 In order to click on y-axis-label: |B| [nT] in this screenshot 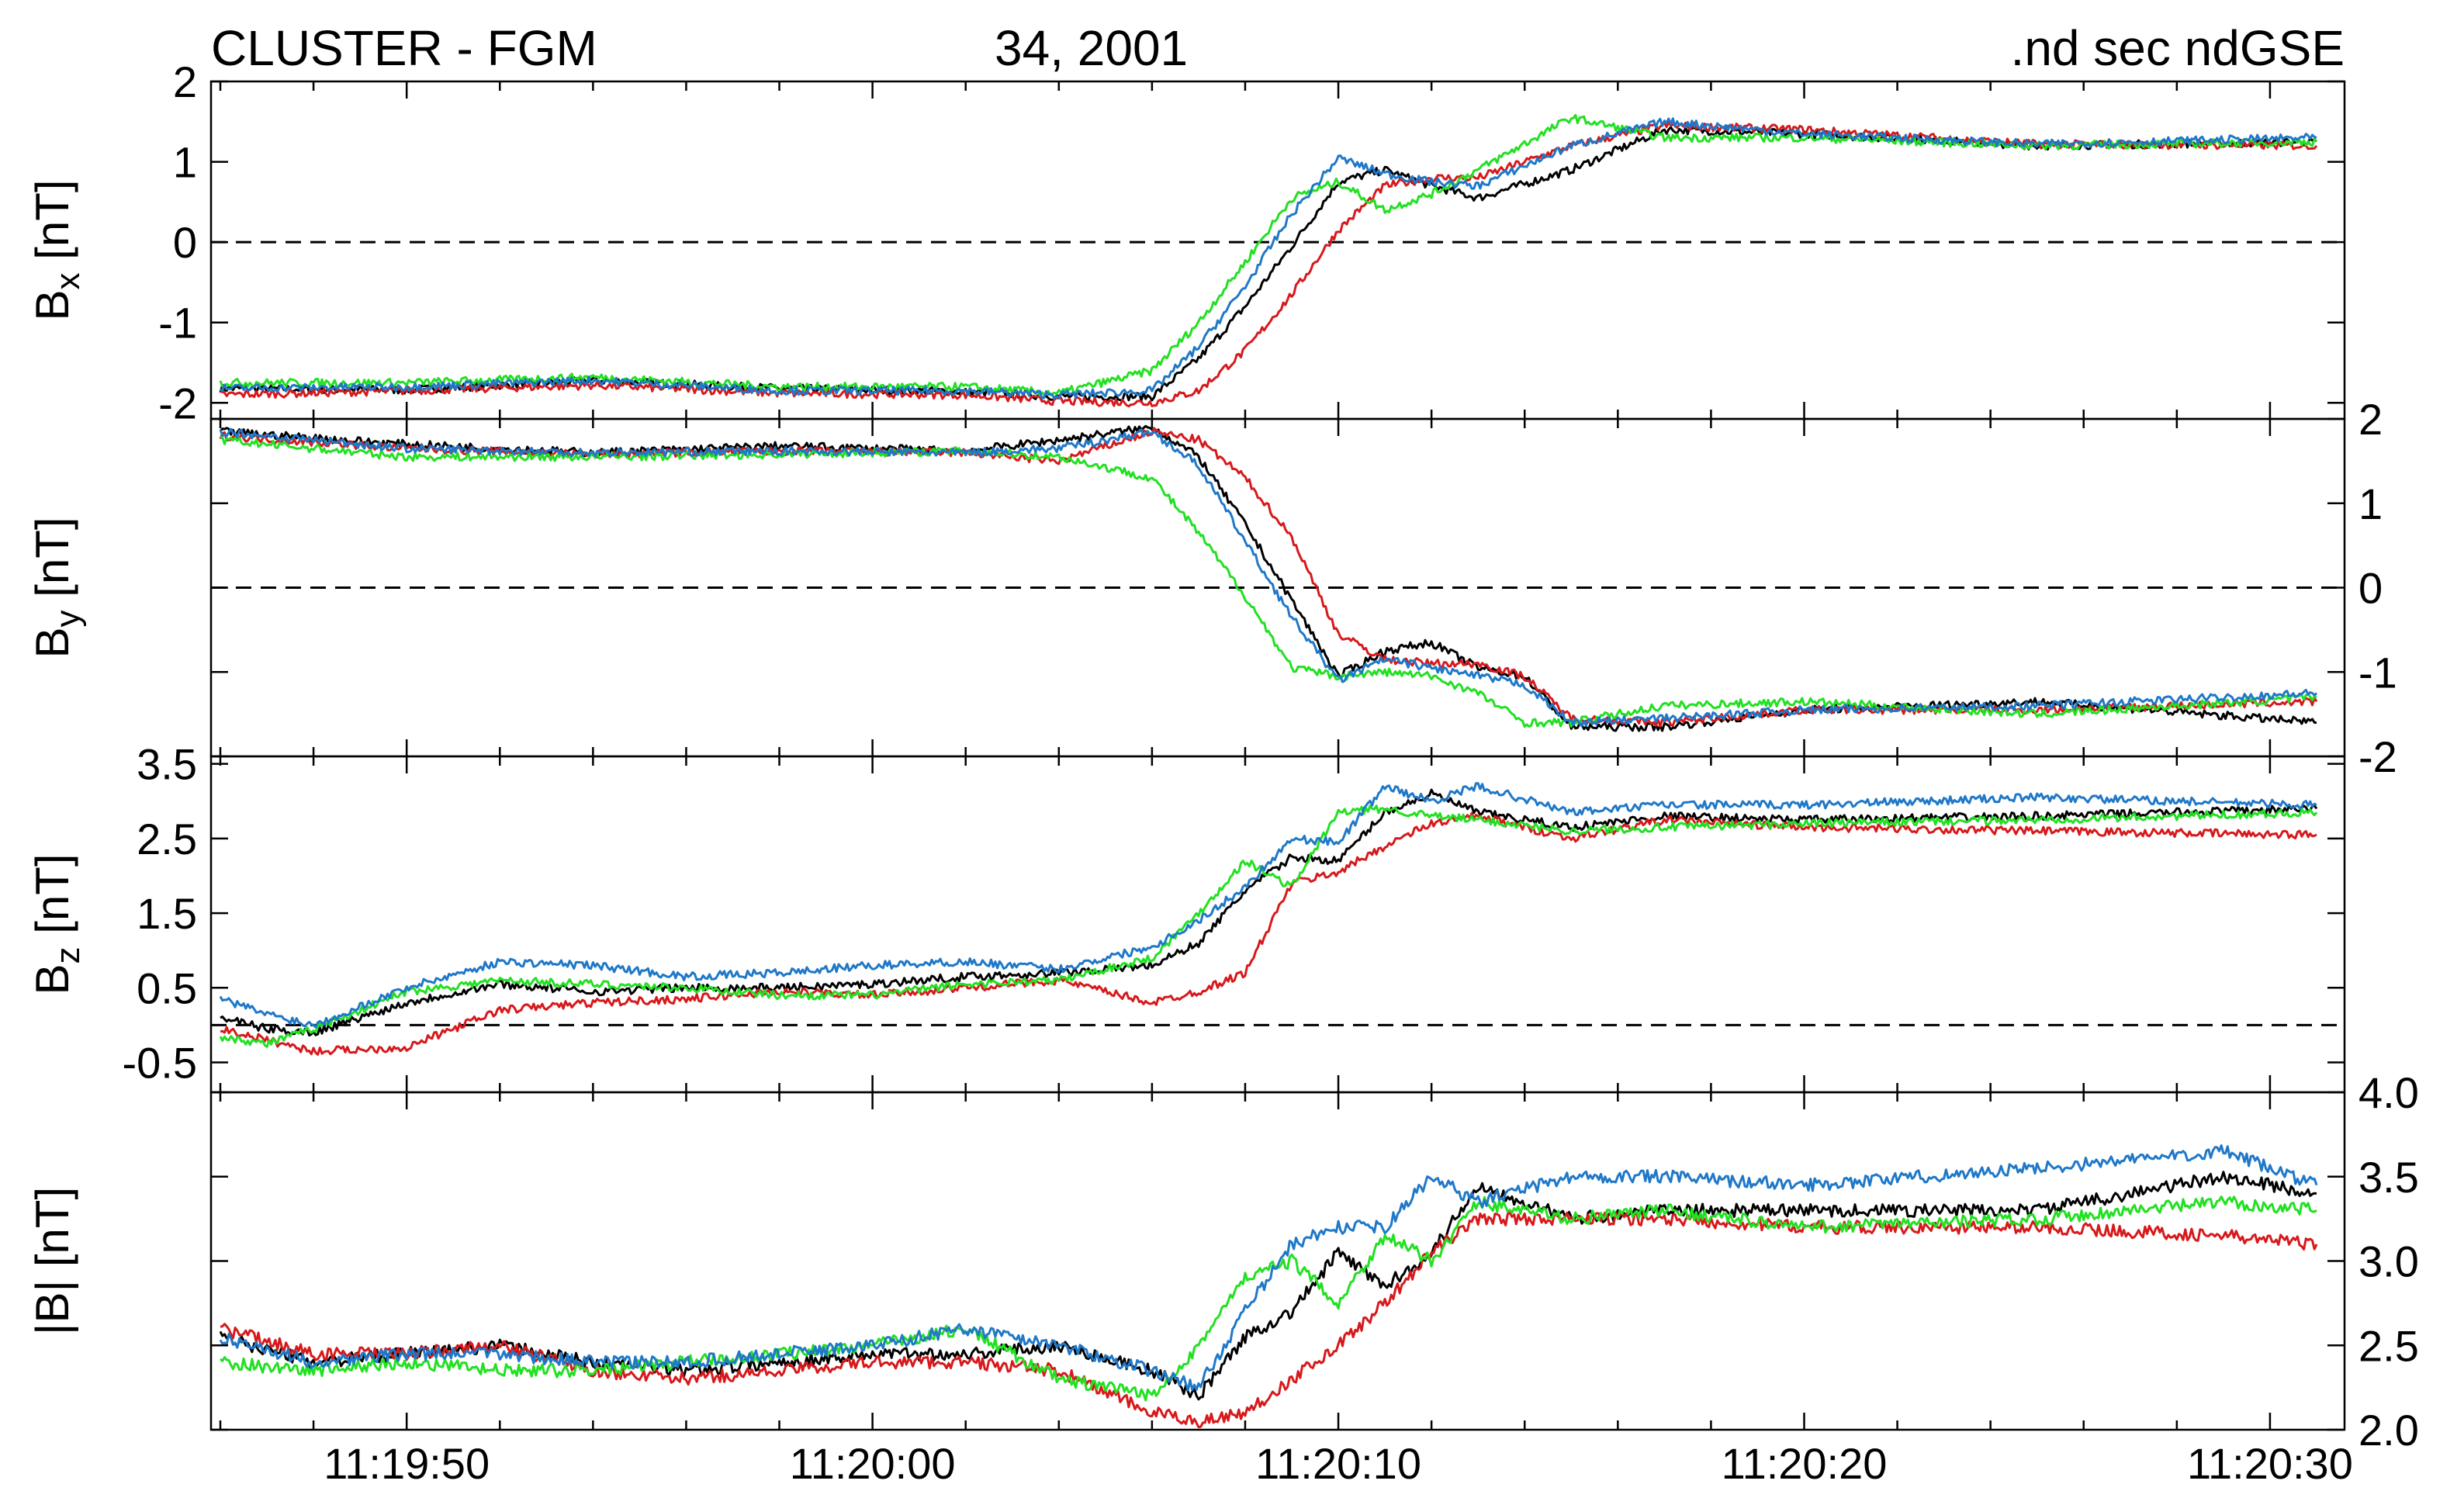, I will do `click(52, 1261)`.